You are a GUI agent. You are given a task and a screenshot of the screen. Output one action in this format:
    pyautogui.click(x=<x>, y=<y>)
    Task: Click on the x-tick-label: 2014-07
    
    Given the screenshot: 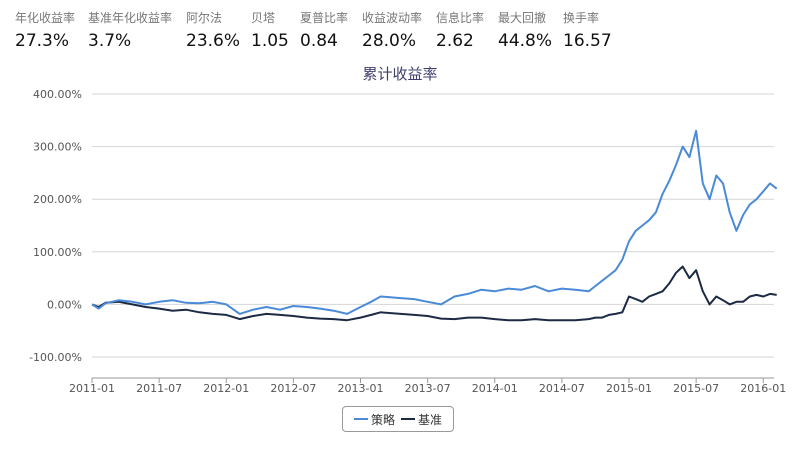 What is the action you would take?
    pyautogui.click(x=562, y=388)
    